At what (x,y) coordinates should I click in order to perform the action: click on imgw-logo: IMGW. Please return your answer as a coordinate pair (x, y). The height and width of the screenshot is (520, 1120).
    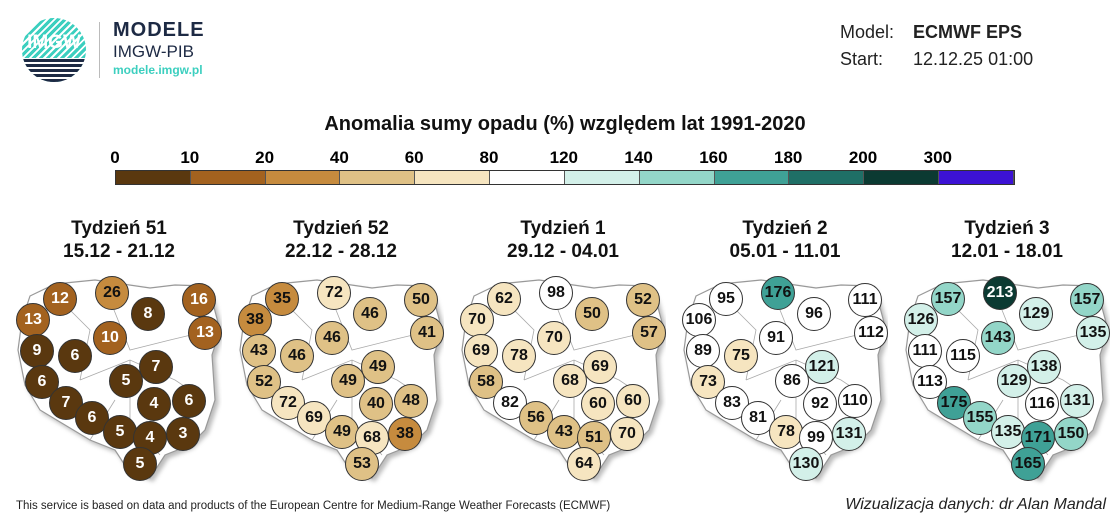
    Looking at the image, I should click on (54, 50).